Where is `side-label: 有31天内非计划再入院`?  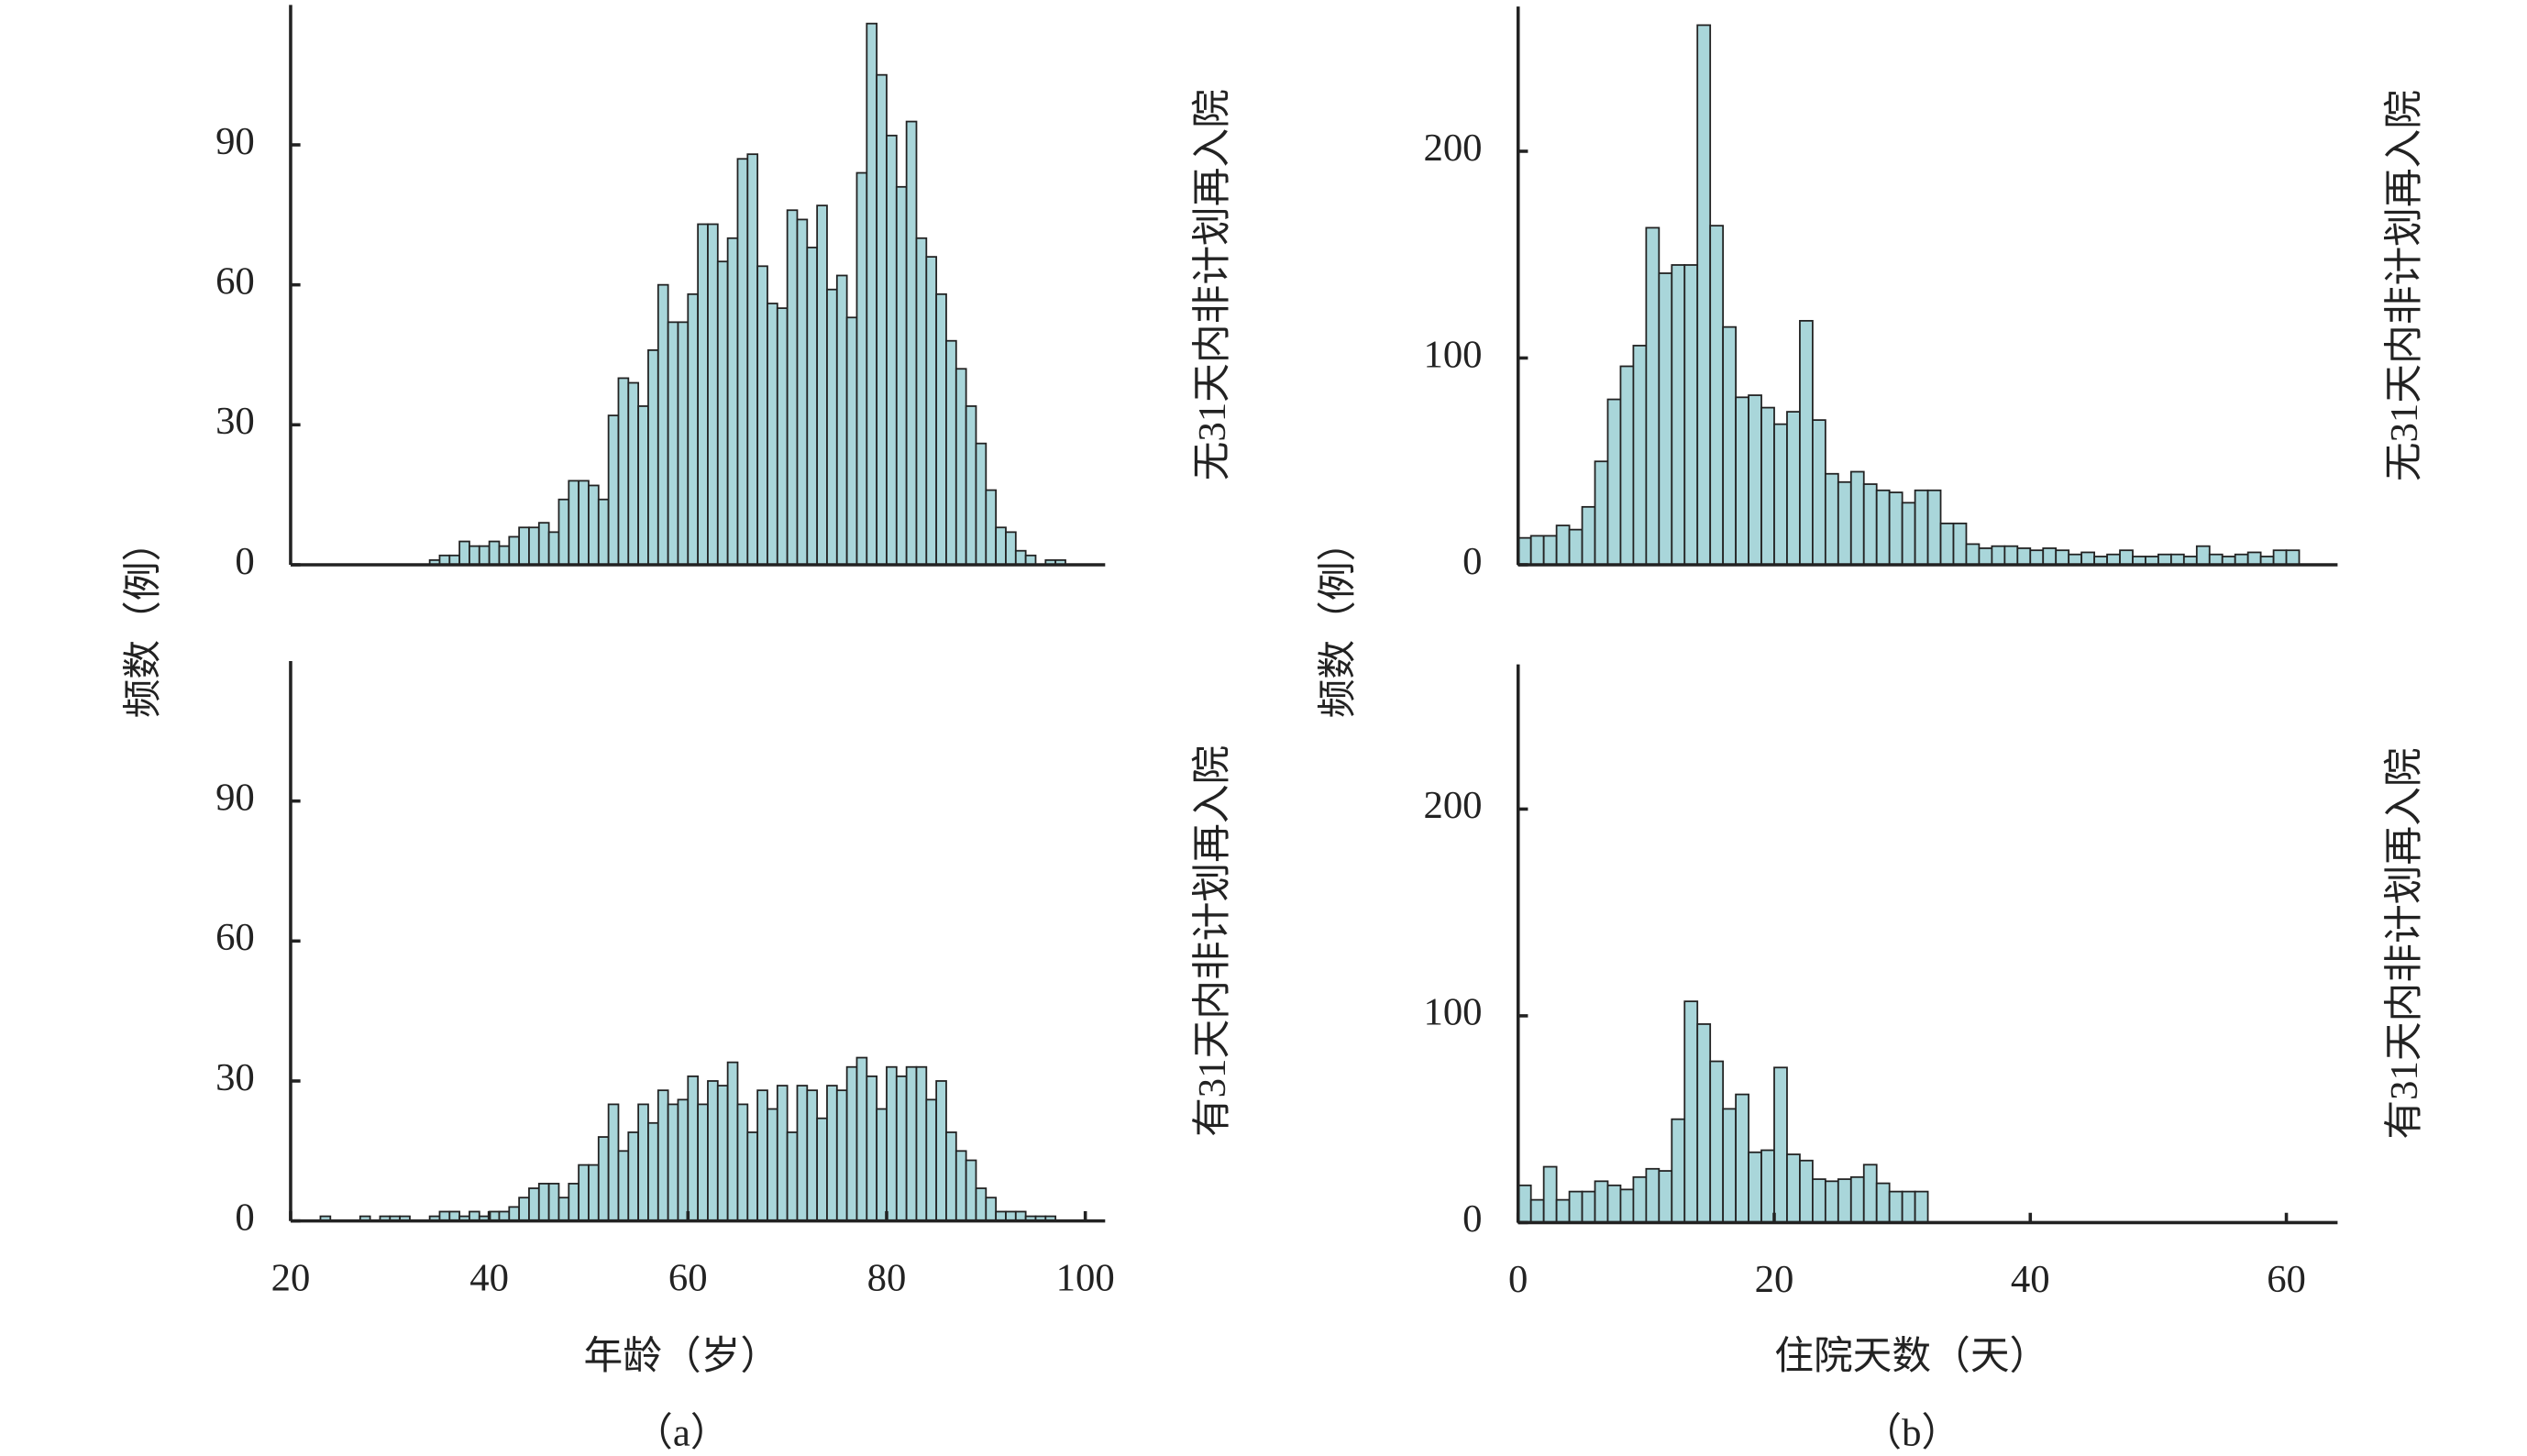 side-label: 有31天内非计划再入院 is located at coordinates (1212, 941).